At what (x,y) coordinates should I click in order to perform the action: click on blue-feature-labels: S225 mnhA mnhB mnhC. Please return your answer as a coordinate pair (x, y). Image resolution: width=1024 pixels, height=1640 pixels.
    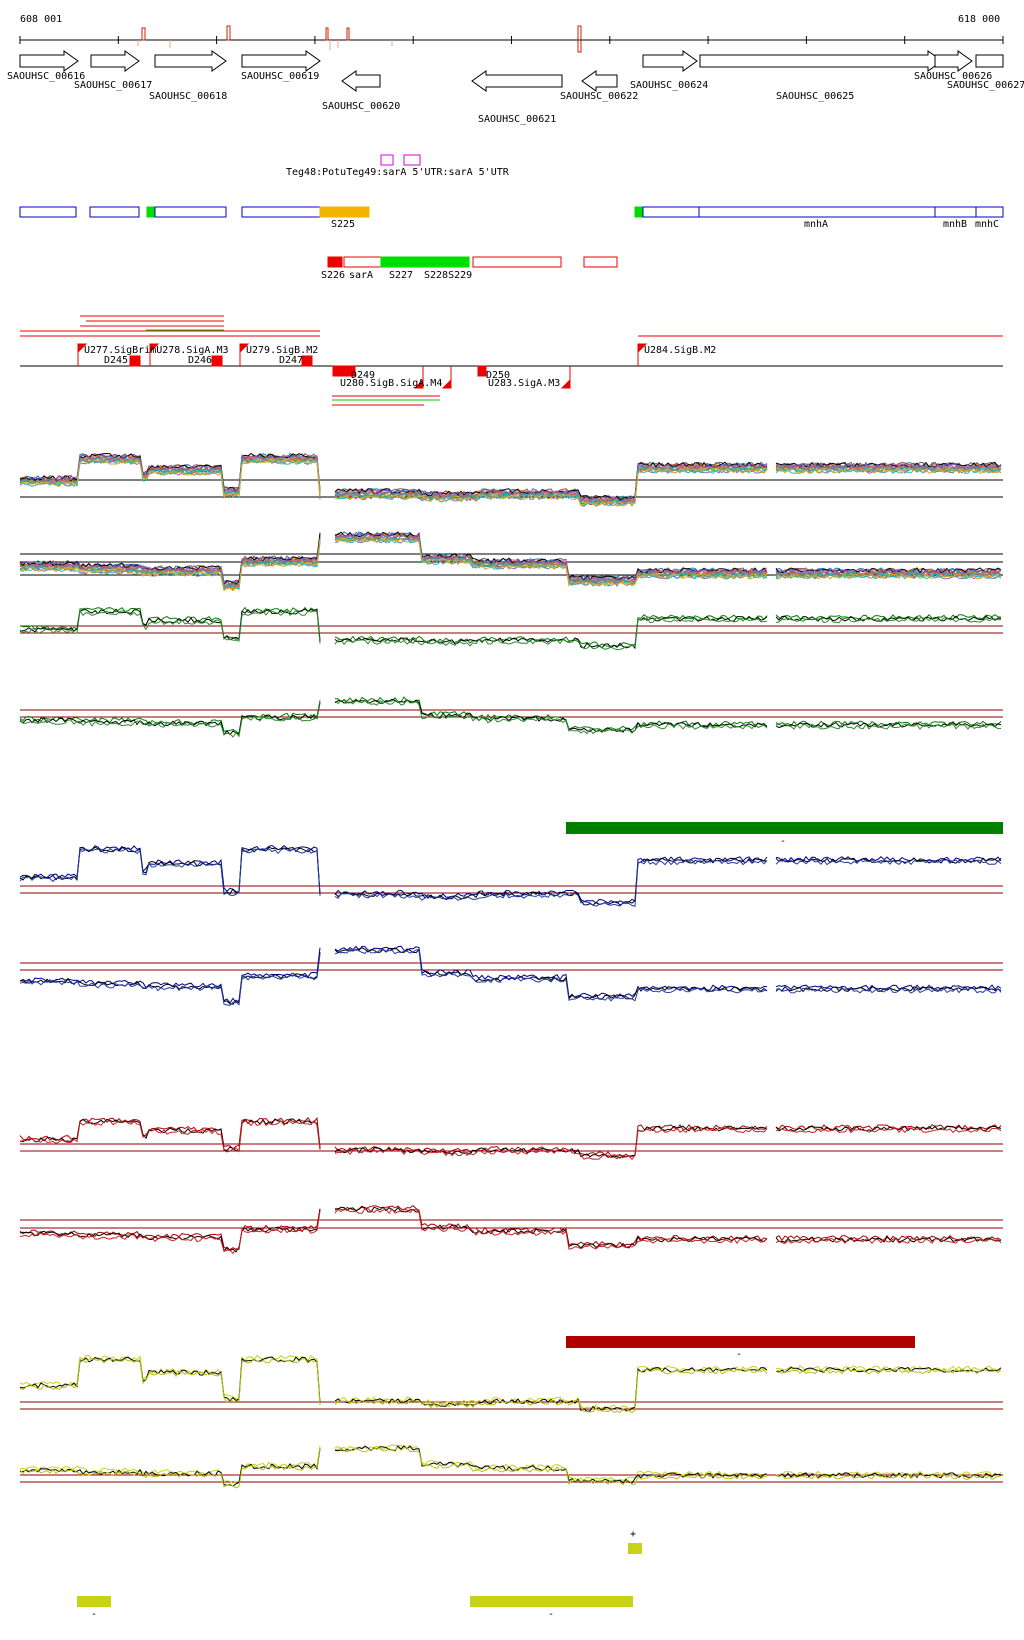
    Looking at the image, I should click on (665, 224).